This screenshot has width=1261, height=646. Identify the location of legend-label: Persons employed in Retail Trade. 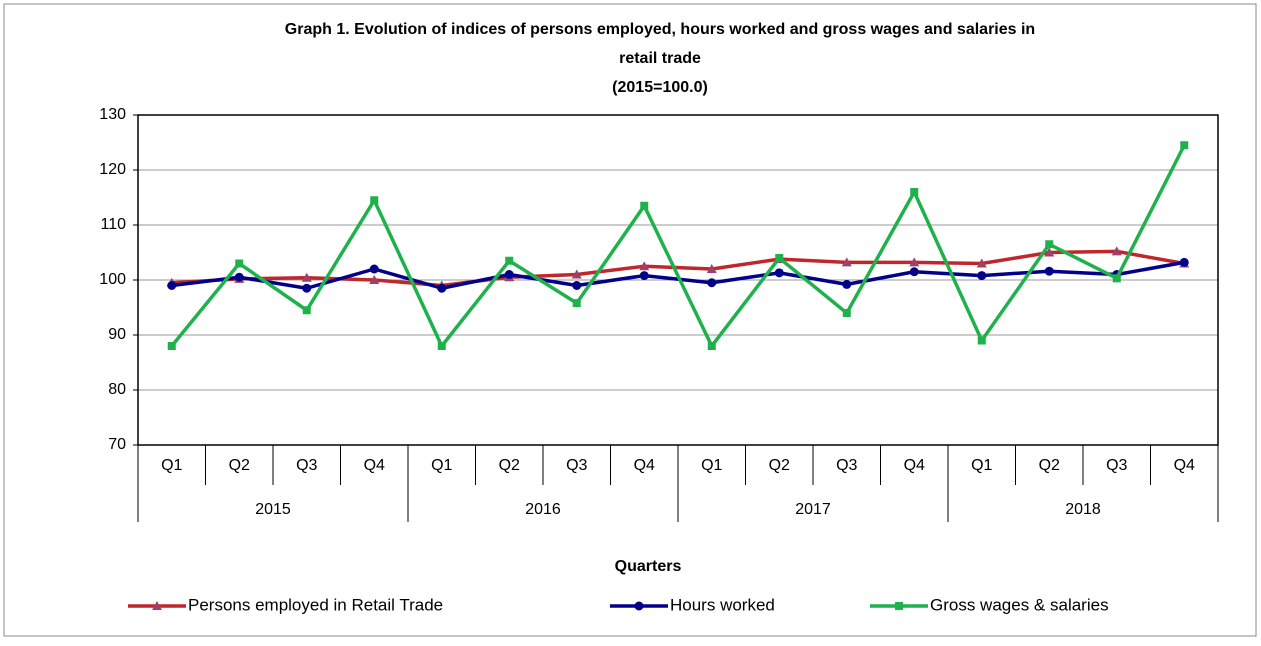
(315, 604).